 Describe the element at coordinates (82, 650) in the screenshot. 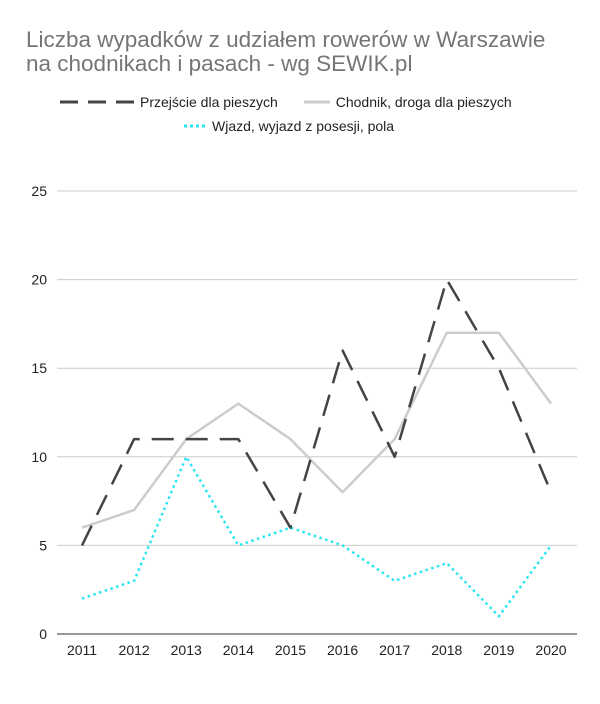

I see `x-tick-label-2011: 2011` at that location.